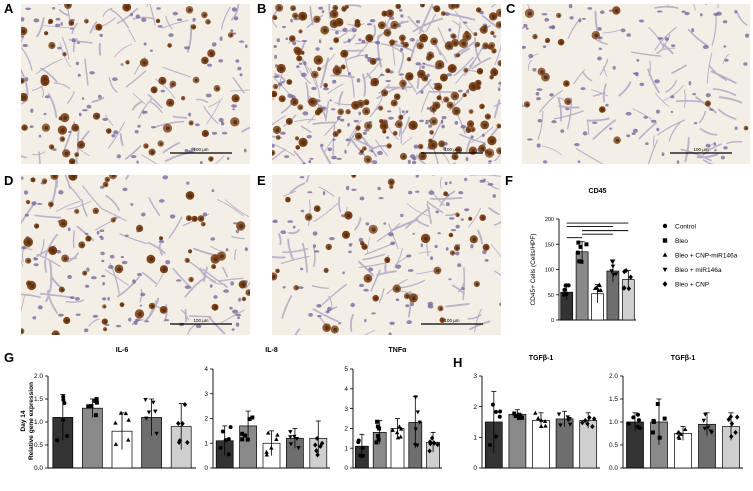  Describe the element at coordinates (676, 413) in the screenshot. I see `chart-h-5: 0.0 0.5 1.0 1.5 2.0 TGFβ-1` at that location.